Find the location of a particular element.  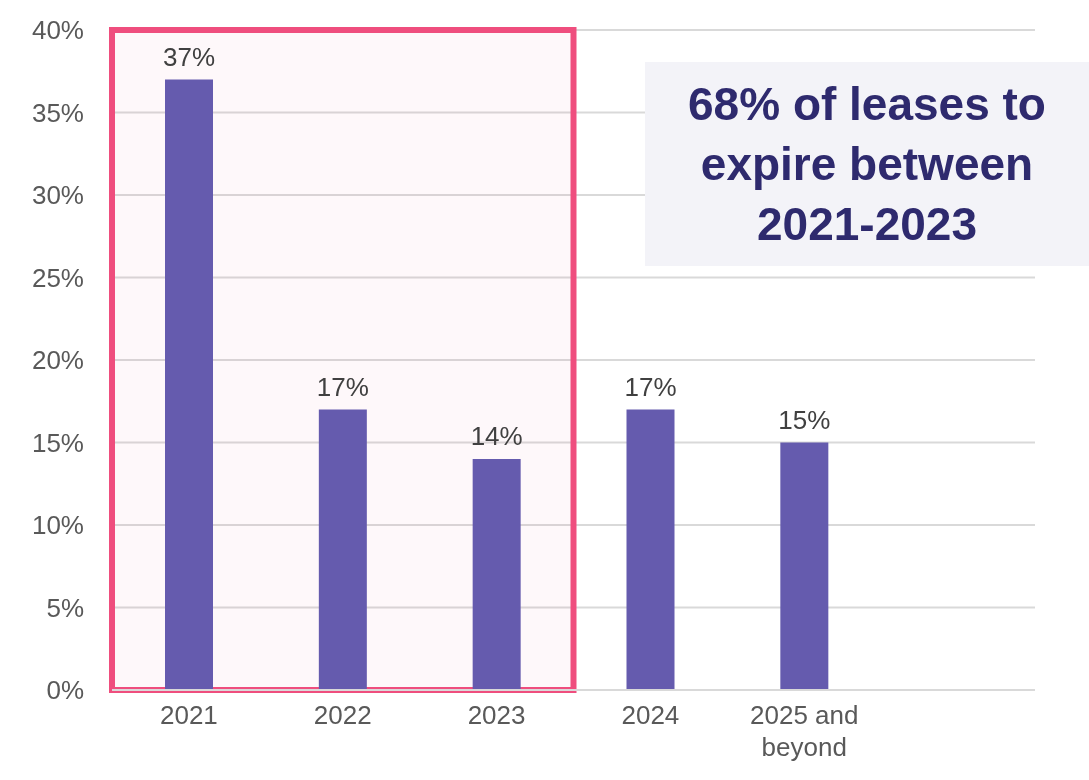

y-tick-label: 30% is located at coordinates (57, 195).